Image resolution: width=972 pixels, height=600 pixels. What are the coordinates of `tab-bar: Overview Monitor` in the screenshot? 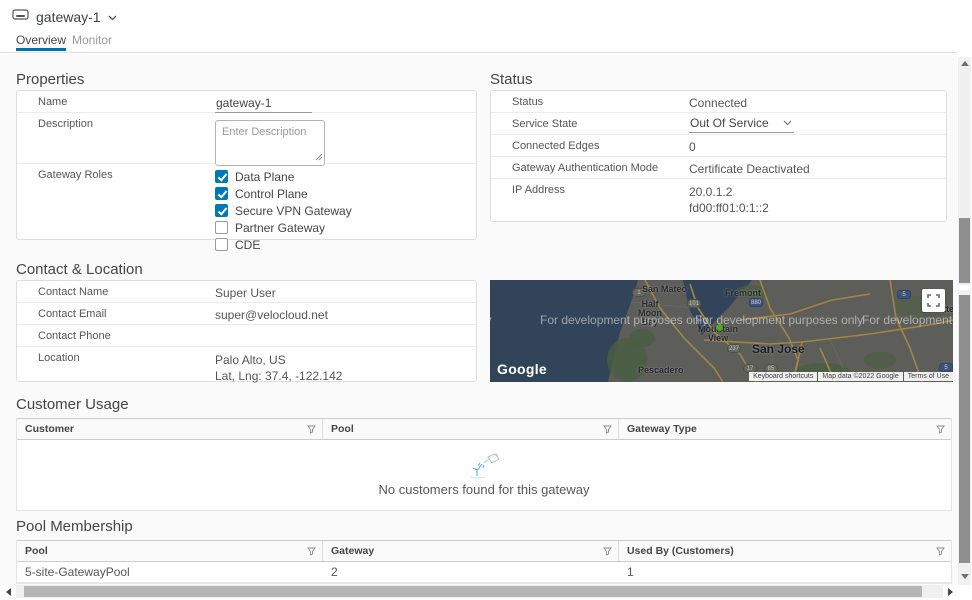 It's located at (478, 41).